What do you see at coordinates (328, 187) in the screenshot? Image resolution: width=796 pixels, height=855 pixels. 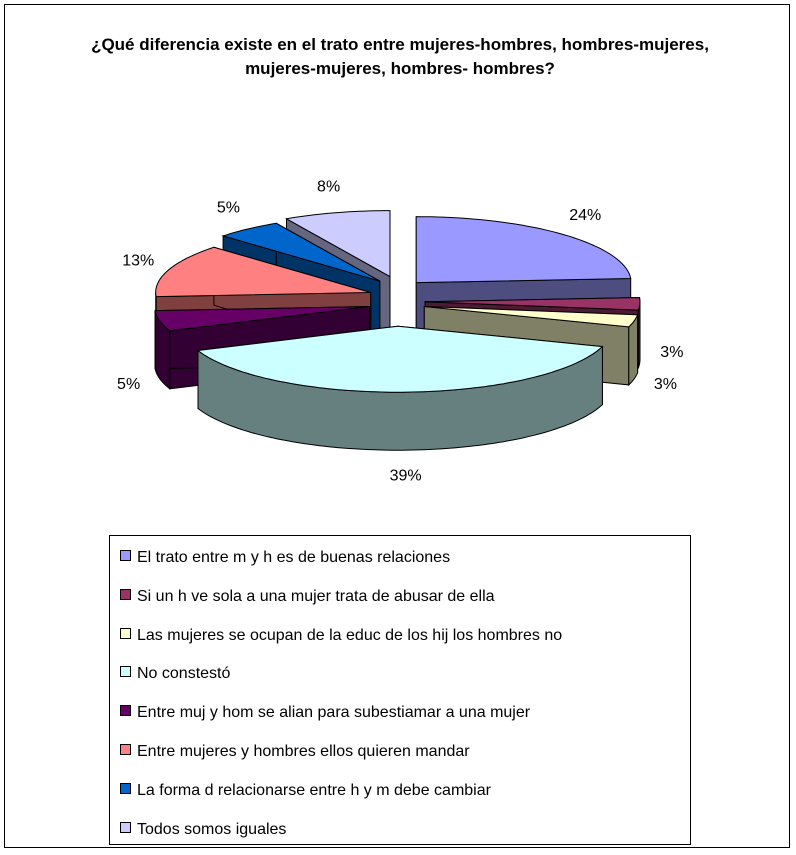 I see `data-label: 8%` at bounding box center [328, 187].